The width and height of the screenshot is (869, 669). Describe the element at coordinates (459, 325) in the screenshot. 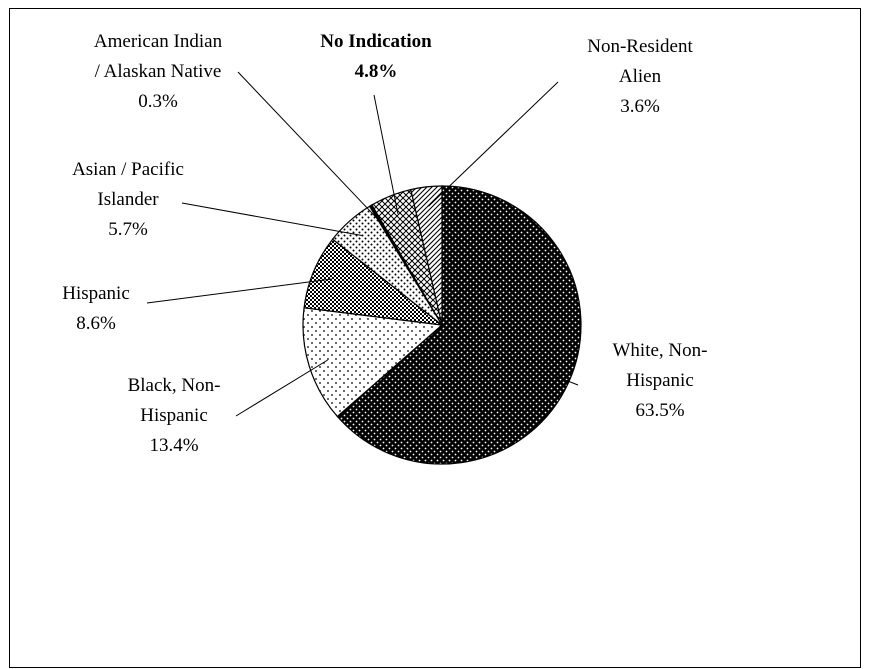

I see `pie-slice-white` at that location.